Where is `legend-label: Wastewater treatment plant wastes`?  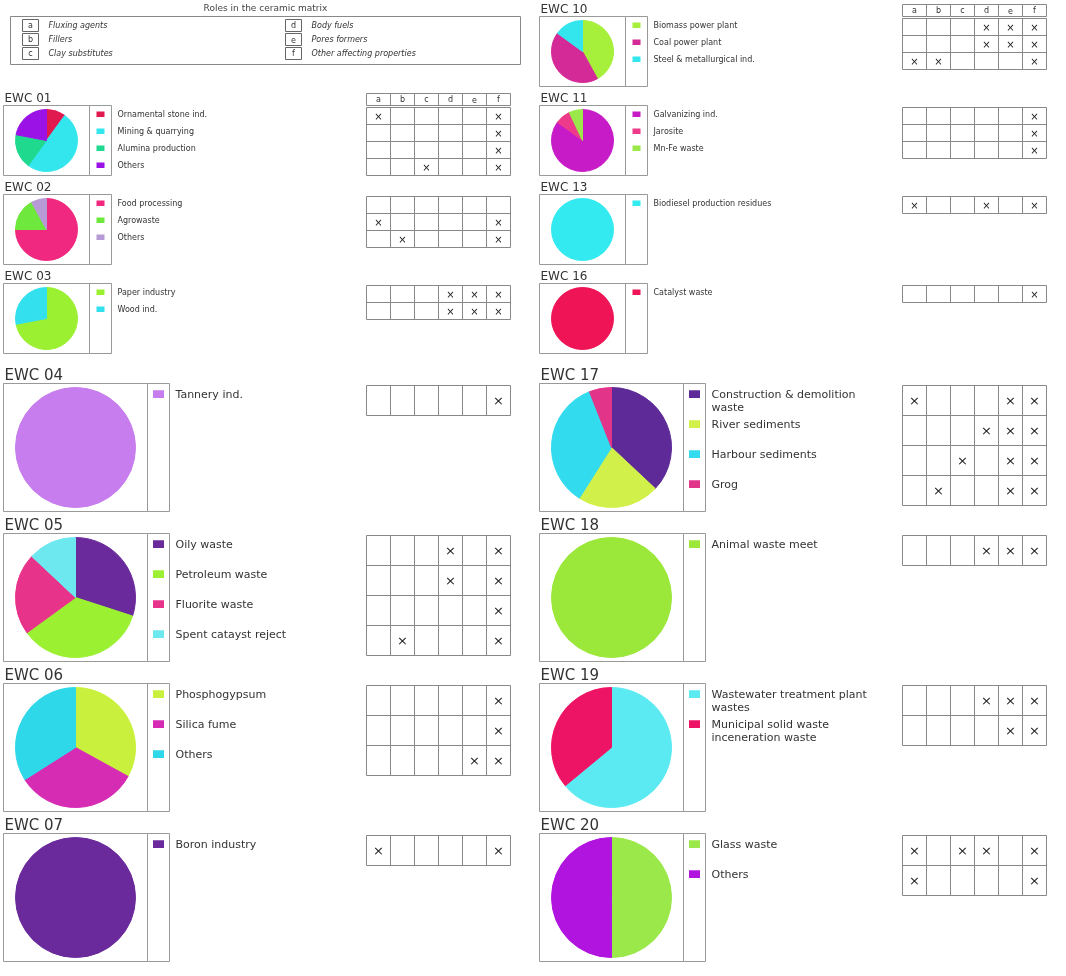
legend-label: Wastewater treatment plant wastes is located at coordinates (789, 701).